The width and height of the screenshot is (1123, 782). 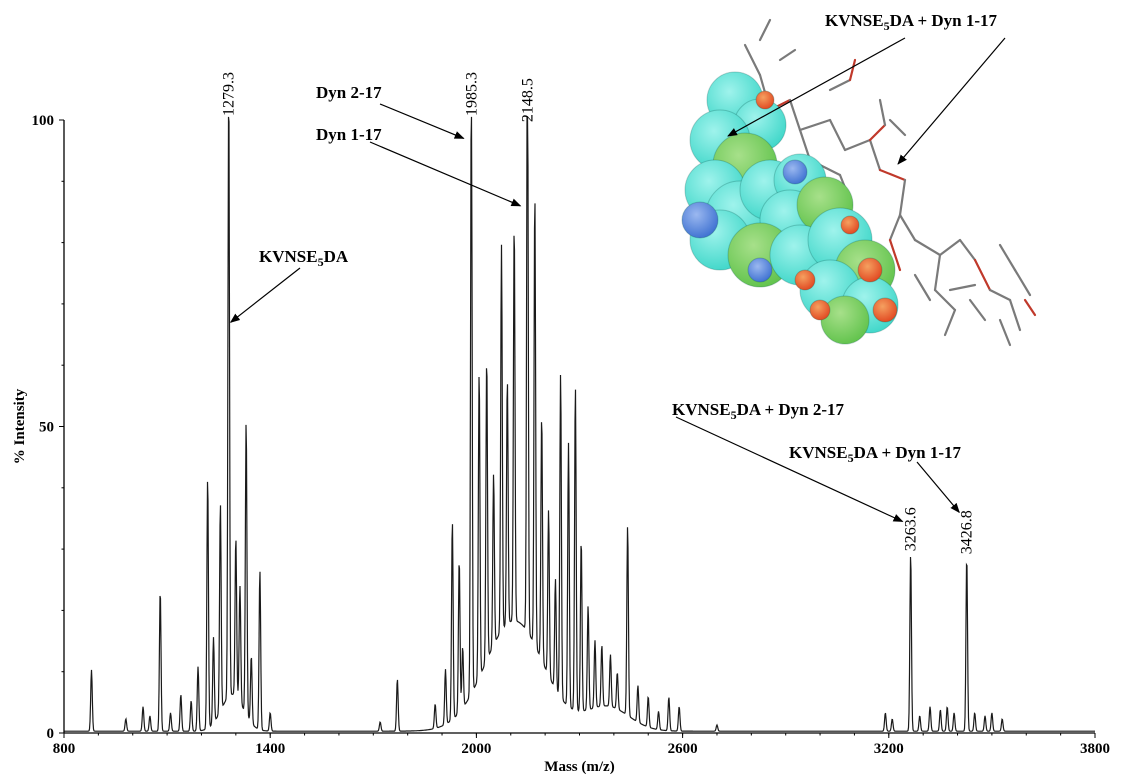 I want to click on annotation-label: KVNSE5DA + Dyn 2-17, so click(x=758, y=411).